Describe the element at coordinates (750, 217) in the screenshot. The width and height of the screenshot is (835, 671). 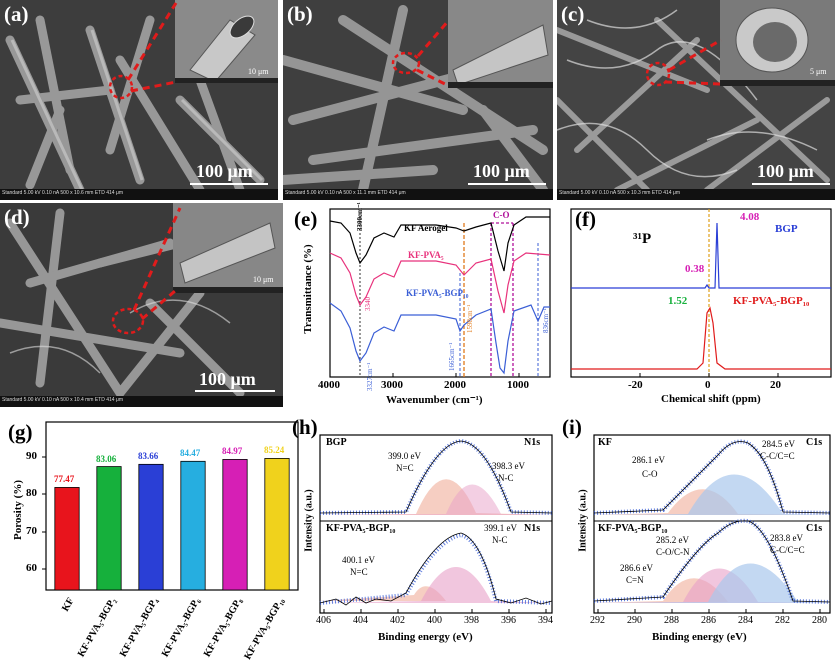
I see `nmr-peak-label-408: 4.08` at that location.